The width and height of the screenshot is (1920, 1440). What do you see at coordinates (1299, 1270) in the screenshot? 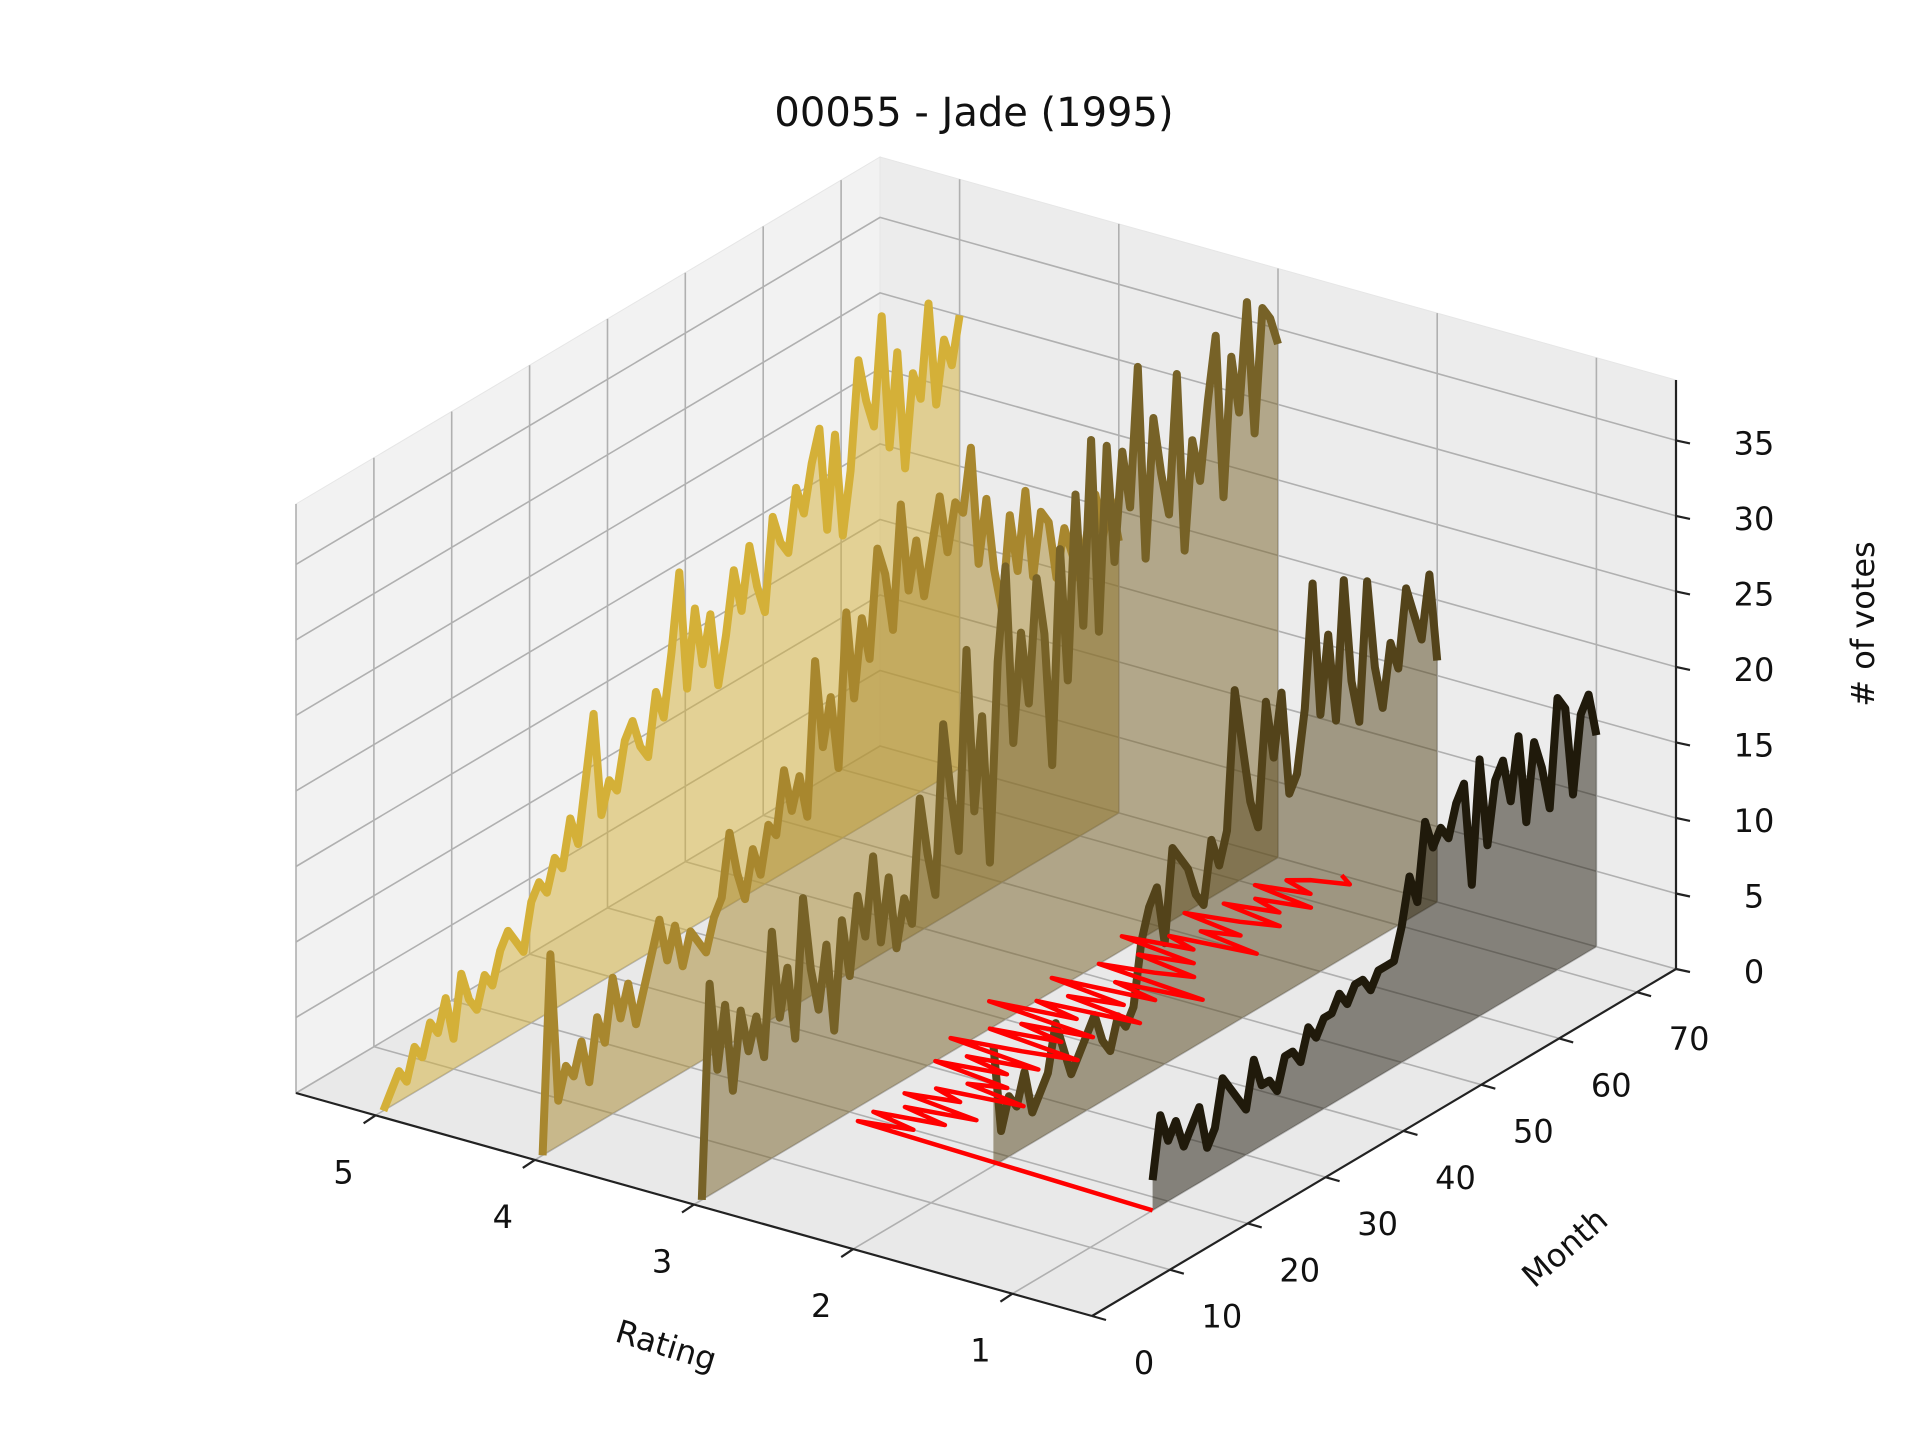
I see `y-tick-label: 20` at bounding box center [1299, 1270].